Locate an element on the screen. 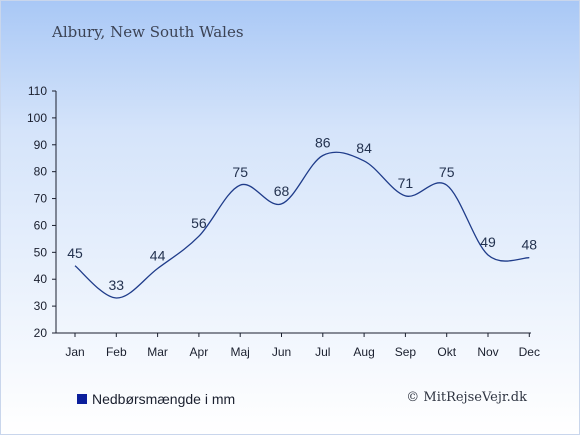 Image resolution: width=580 pixels, height=435 pixels. x-tick-label: Jun is located at coordinates (281, 352).